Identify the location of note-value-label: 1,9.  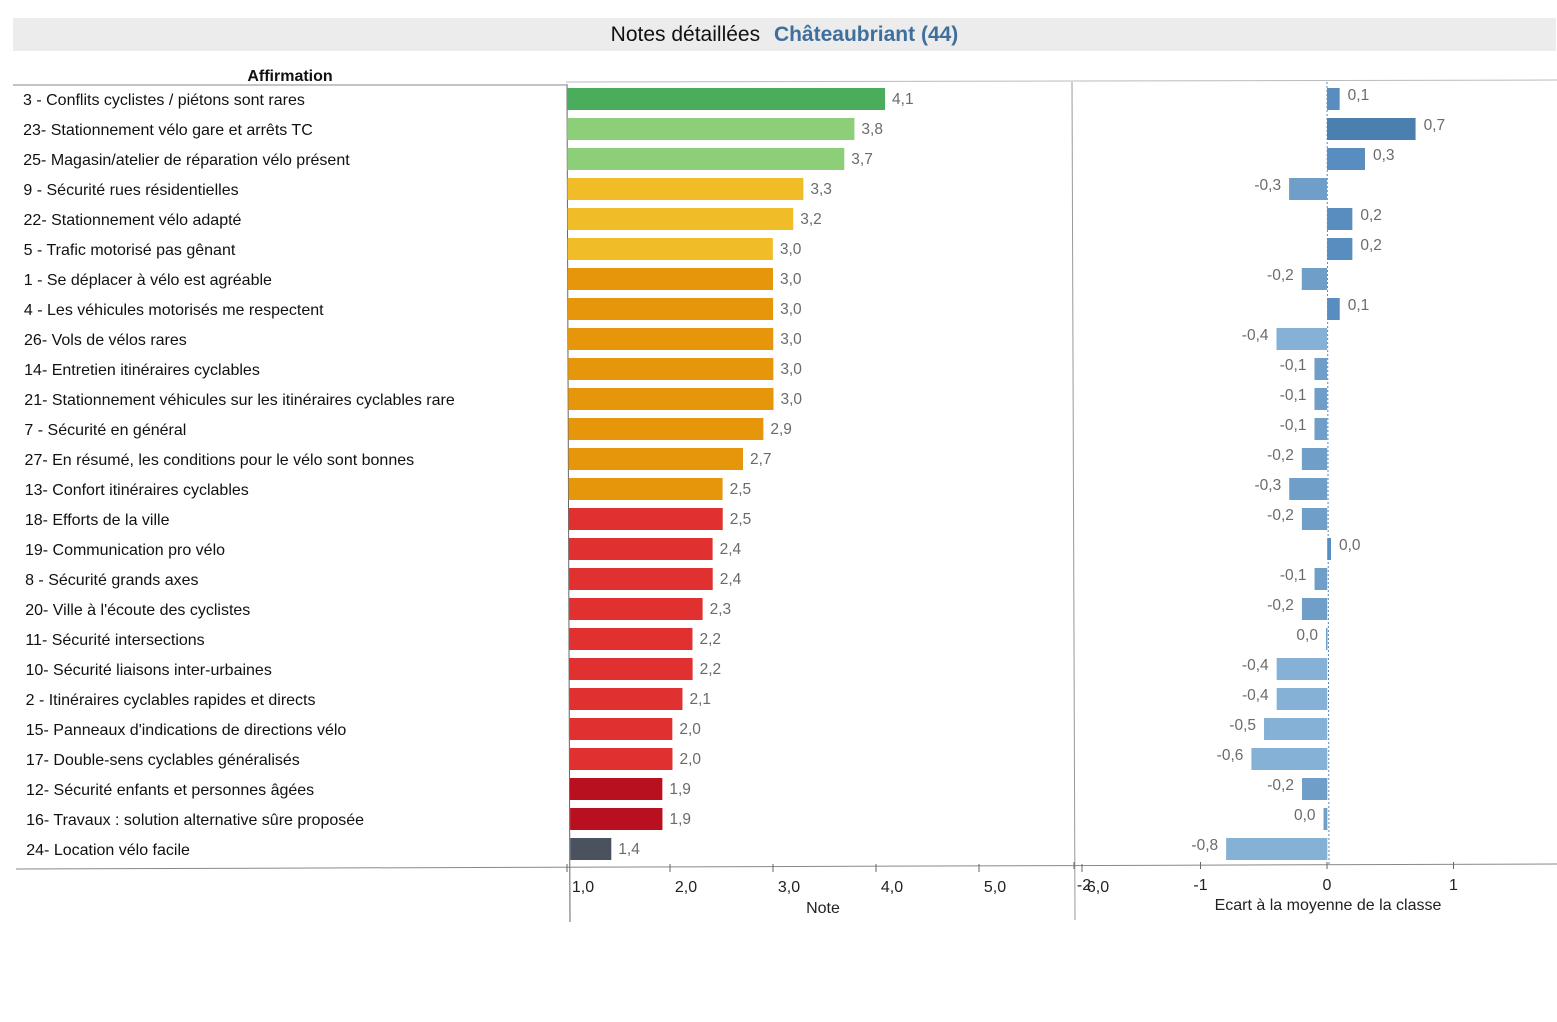
(680, 789).